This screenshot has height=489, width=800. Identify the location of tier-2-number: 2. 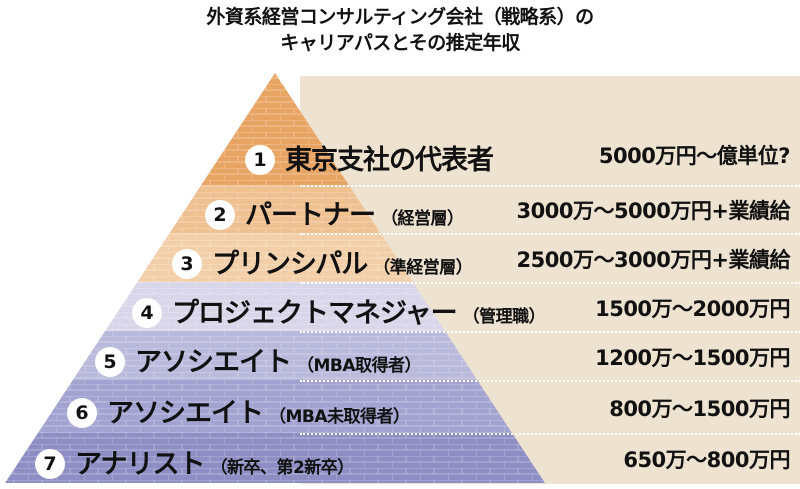
(220, 215).